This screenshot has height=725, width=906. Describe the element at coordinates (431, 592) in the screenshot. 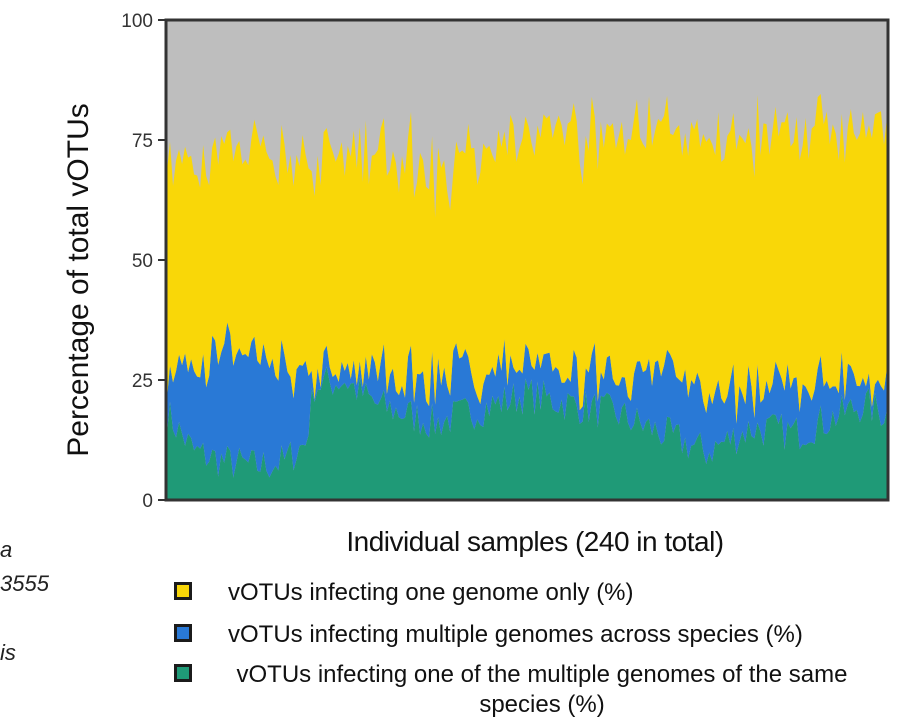

I see `legend-label-one-genome: vOTUs infecting one genome only (%)` at that location.